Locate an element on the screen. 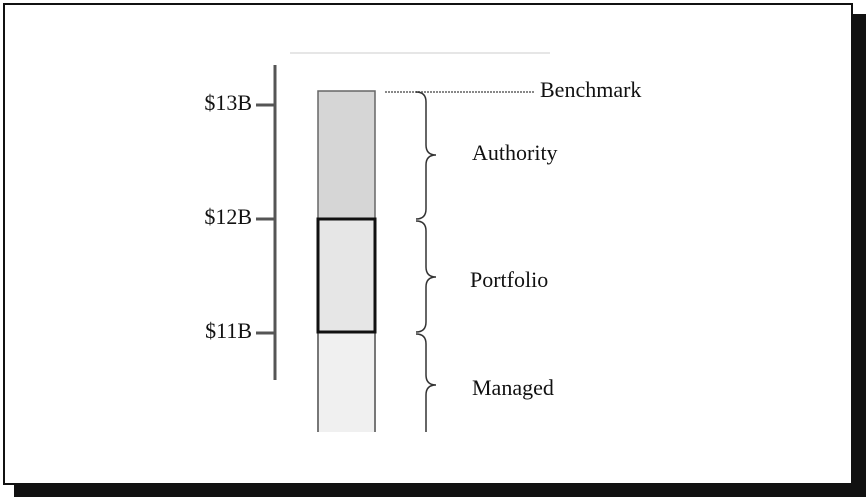 The height and width of the screenshot is (499, 868). segment-label: Authority is located at coordinates (515, 152).